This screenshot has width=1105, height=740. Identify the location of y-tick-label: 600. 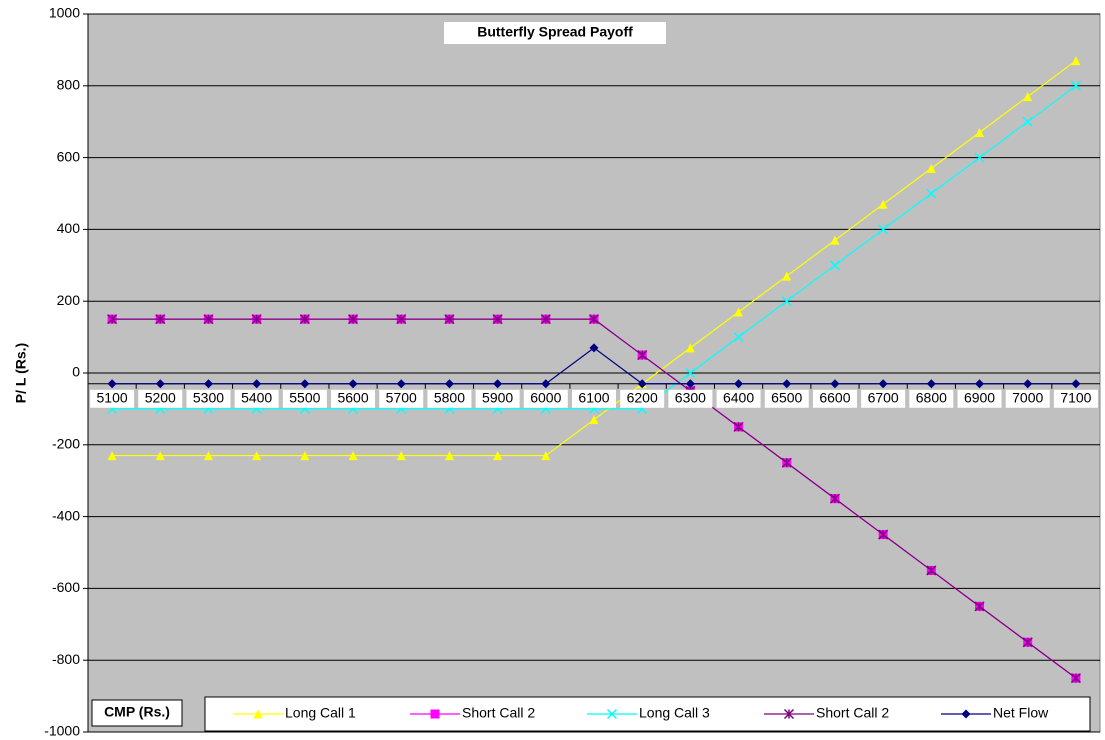
(69, 156).